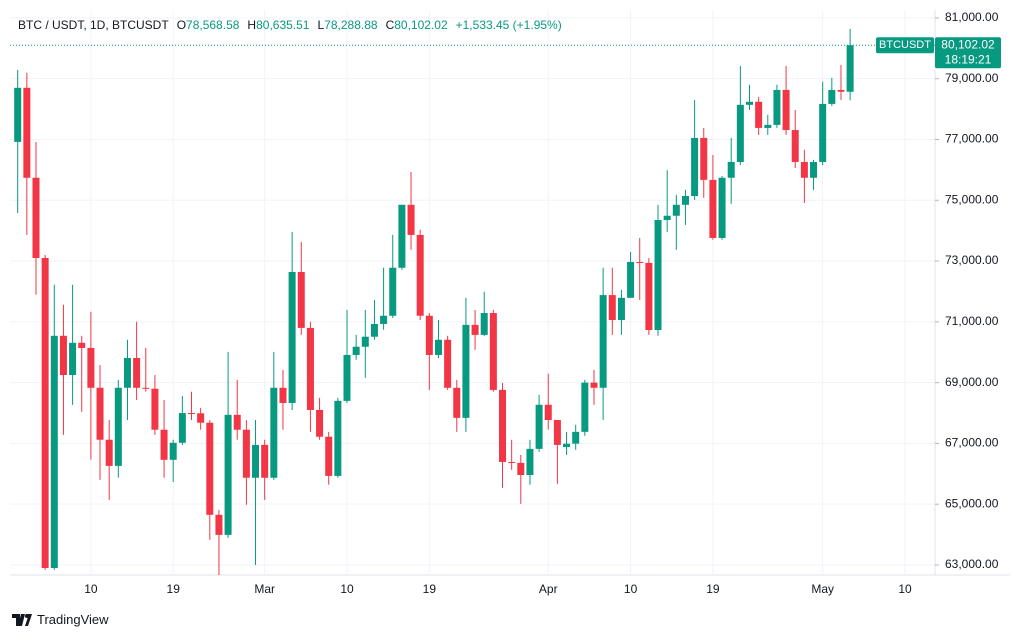 This screenshot has height=639, width=1024. I want to click on y-tick-label: 73,000.00, so click(972, 260).